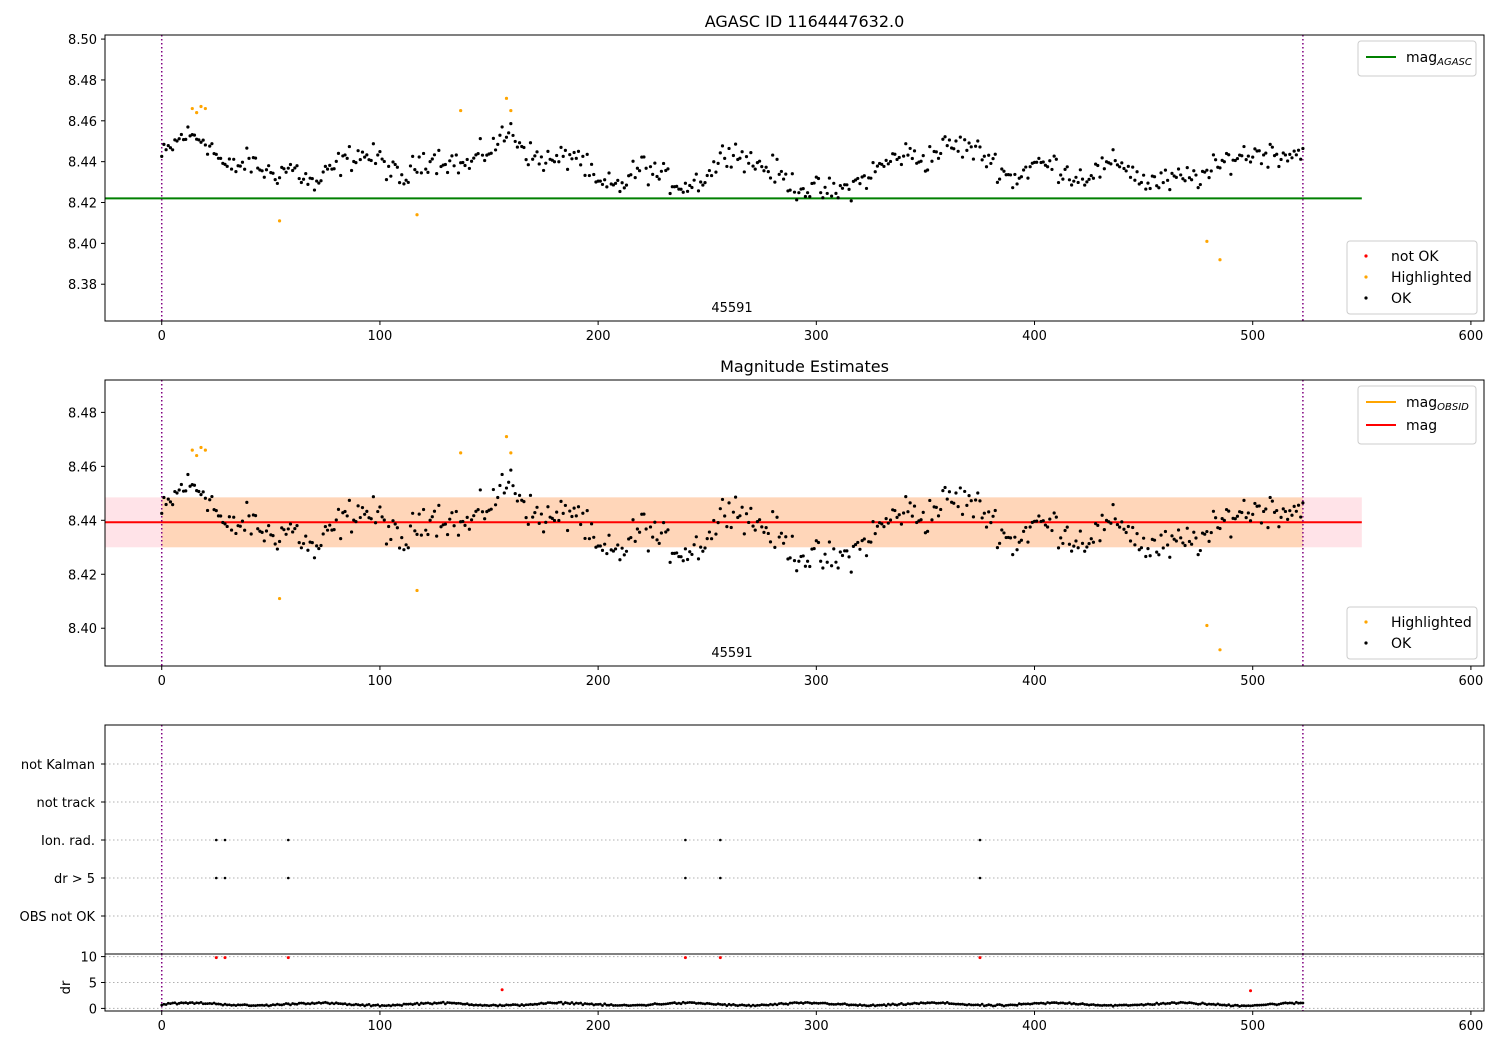  What do you see at coordinates (162, 336) in the screenshot?
I see `x-tick-label: 0` at bounding box center [162, 336].